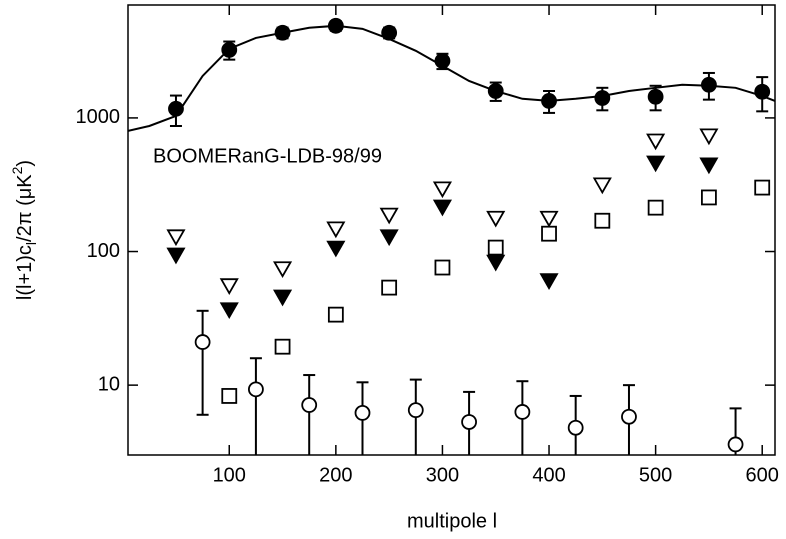 Image resolution: width=786 pixels, height=539 pixels. Describe the element at coordinates (762, 475) in the screenshot. I see `x-tick-label: 600` at that location.